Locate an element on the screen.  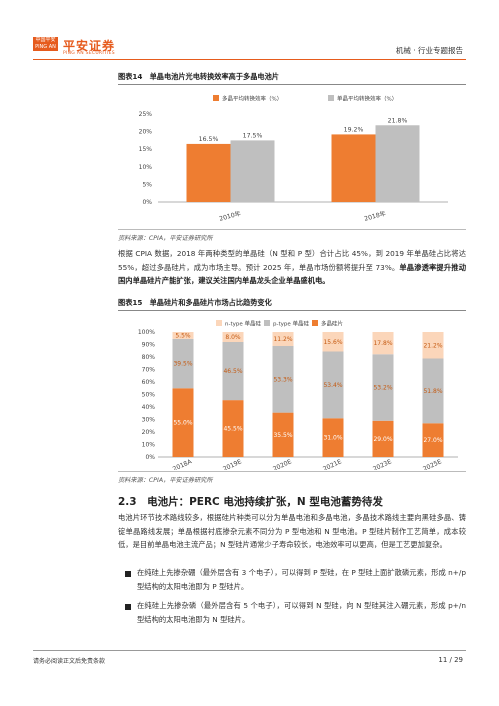
segment-value-label: 53.4% is located at coordinates (332, 385).